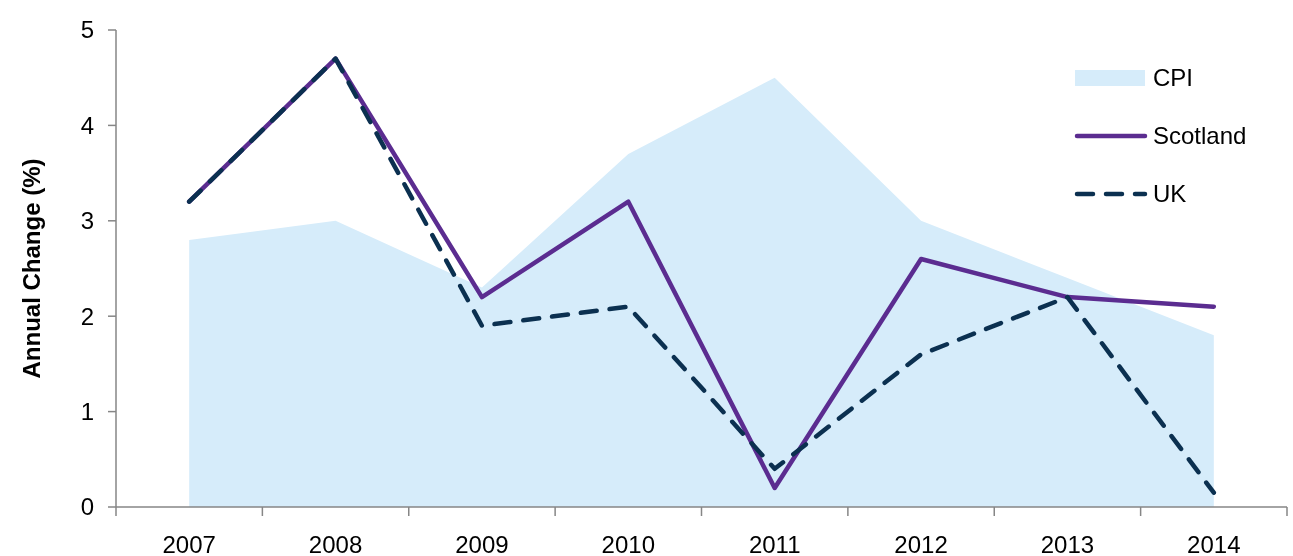  I want to click on legend-label: Scotland, so click(1200, 136).